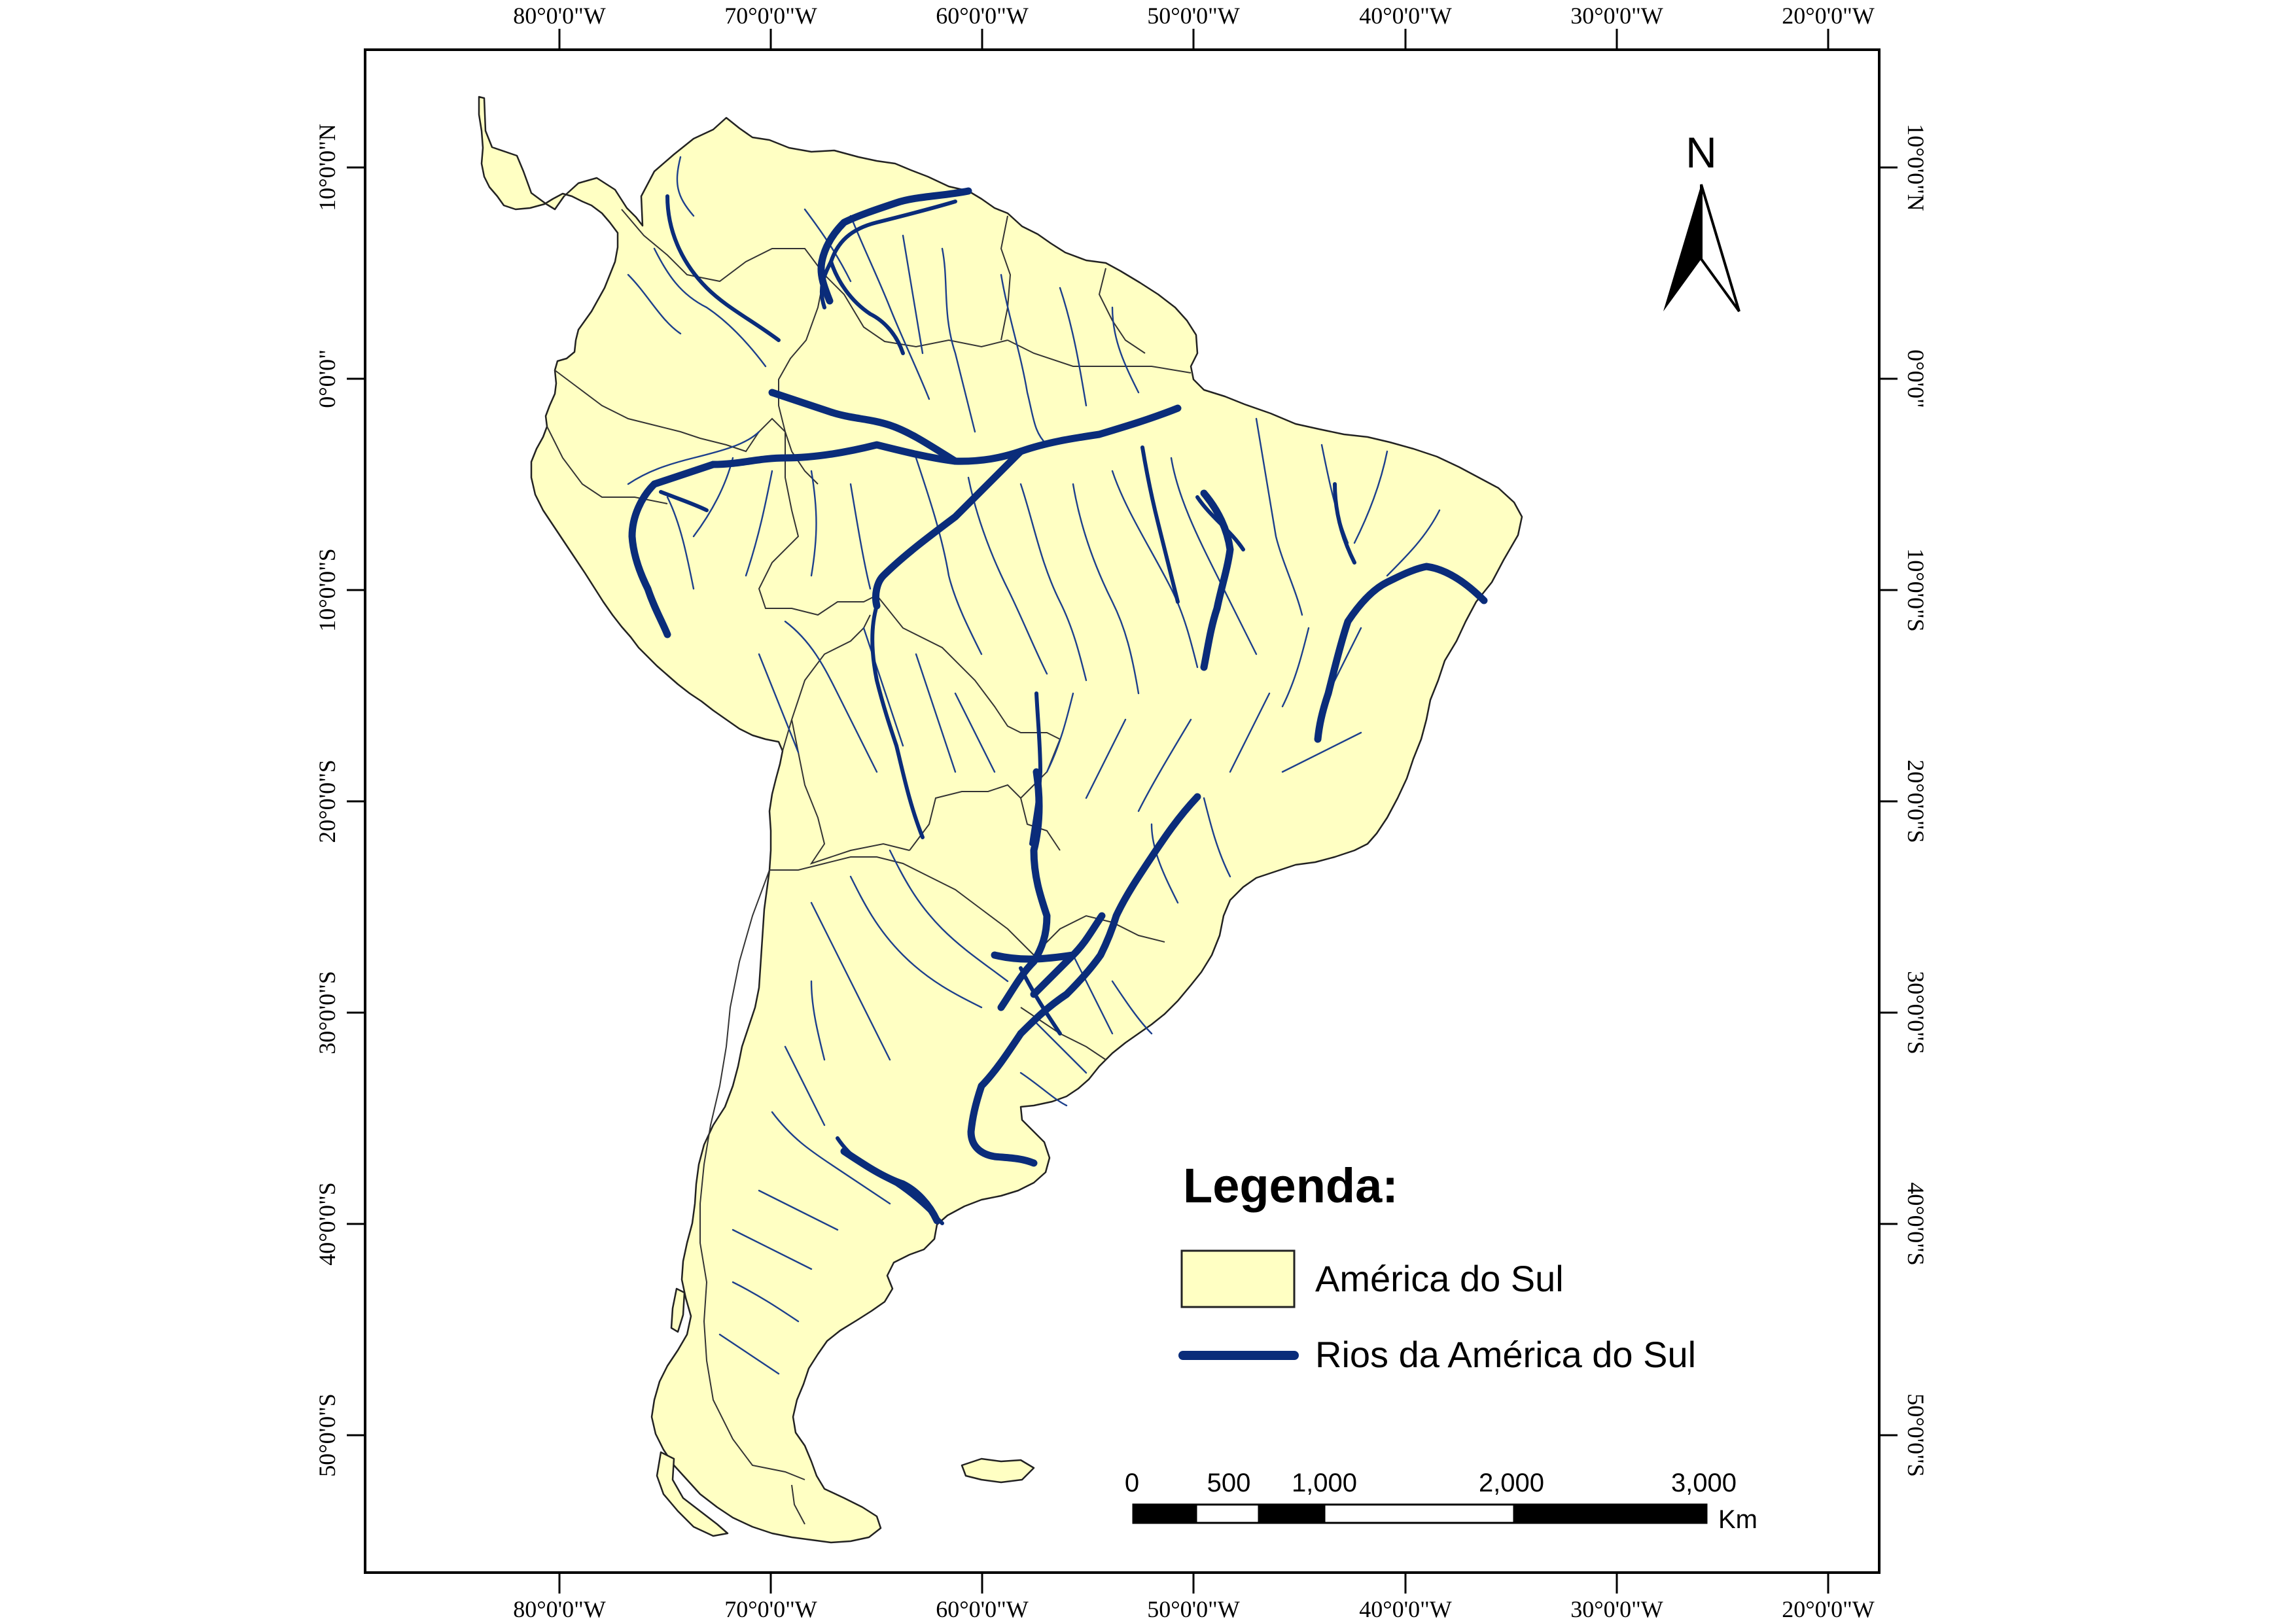 The image size is (2296, 1621). Describe the element at coordinates (1916, 590) in the screenshot. I see `lat-label-right: 10°0'0"S` at that location.